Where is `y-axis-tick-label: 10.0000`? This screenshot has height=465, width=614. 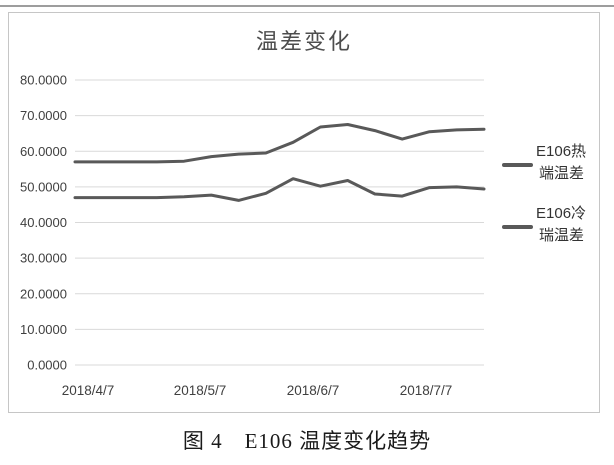
y-axis-tick-label: 10.0000 is located at coordinates (43, 329).